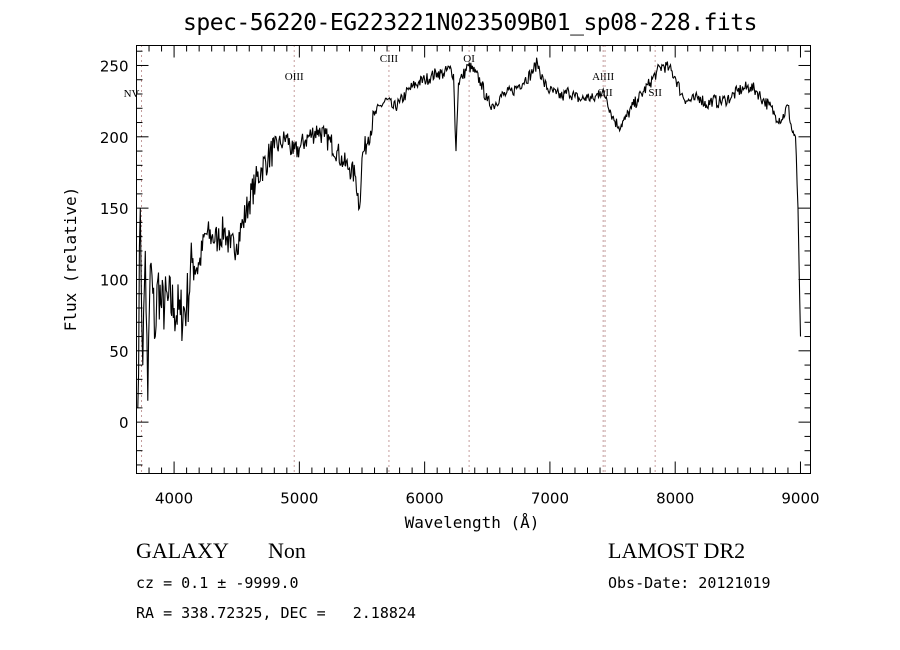  Describe the element at coordinates (603, 77) in the screenshot. I see `marker-label-aliii: AlIII` at that location.